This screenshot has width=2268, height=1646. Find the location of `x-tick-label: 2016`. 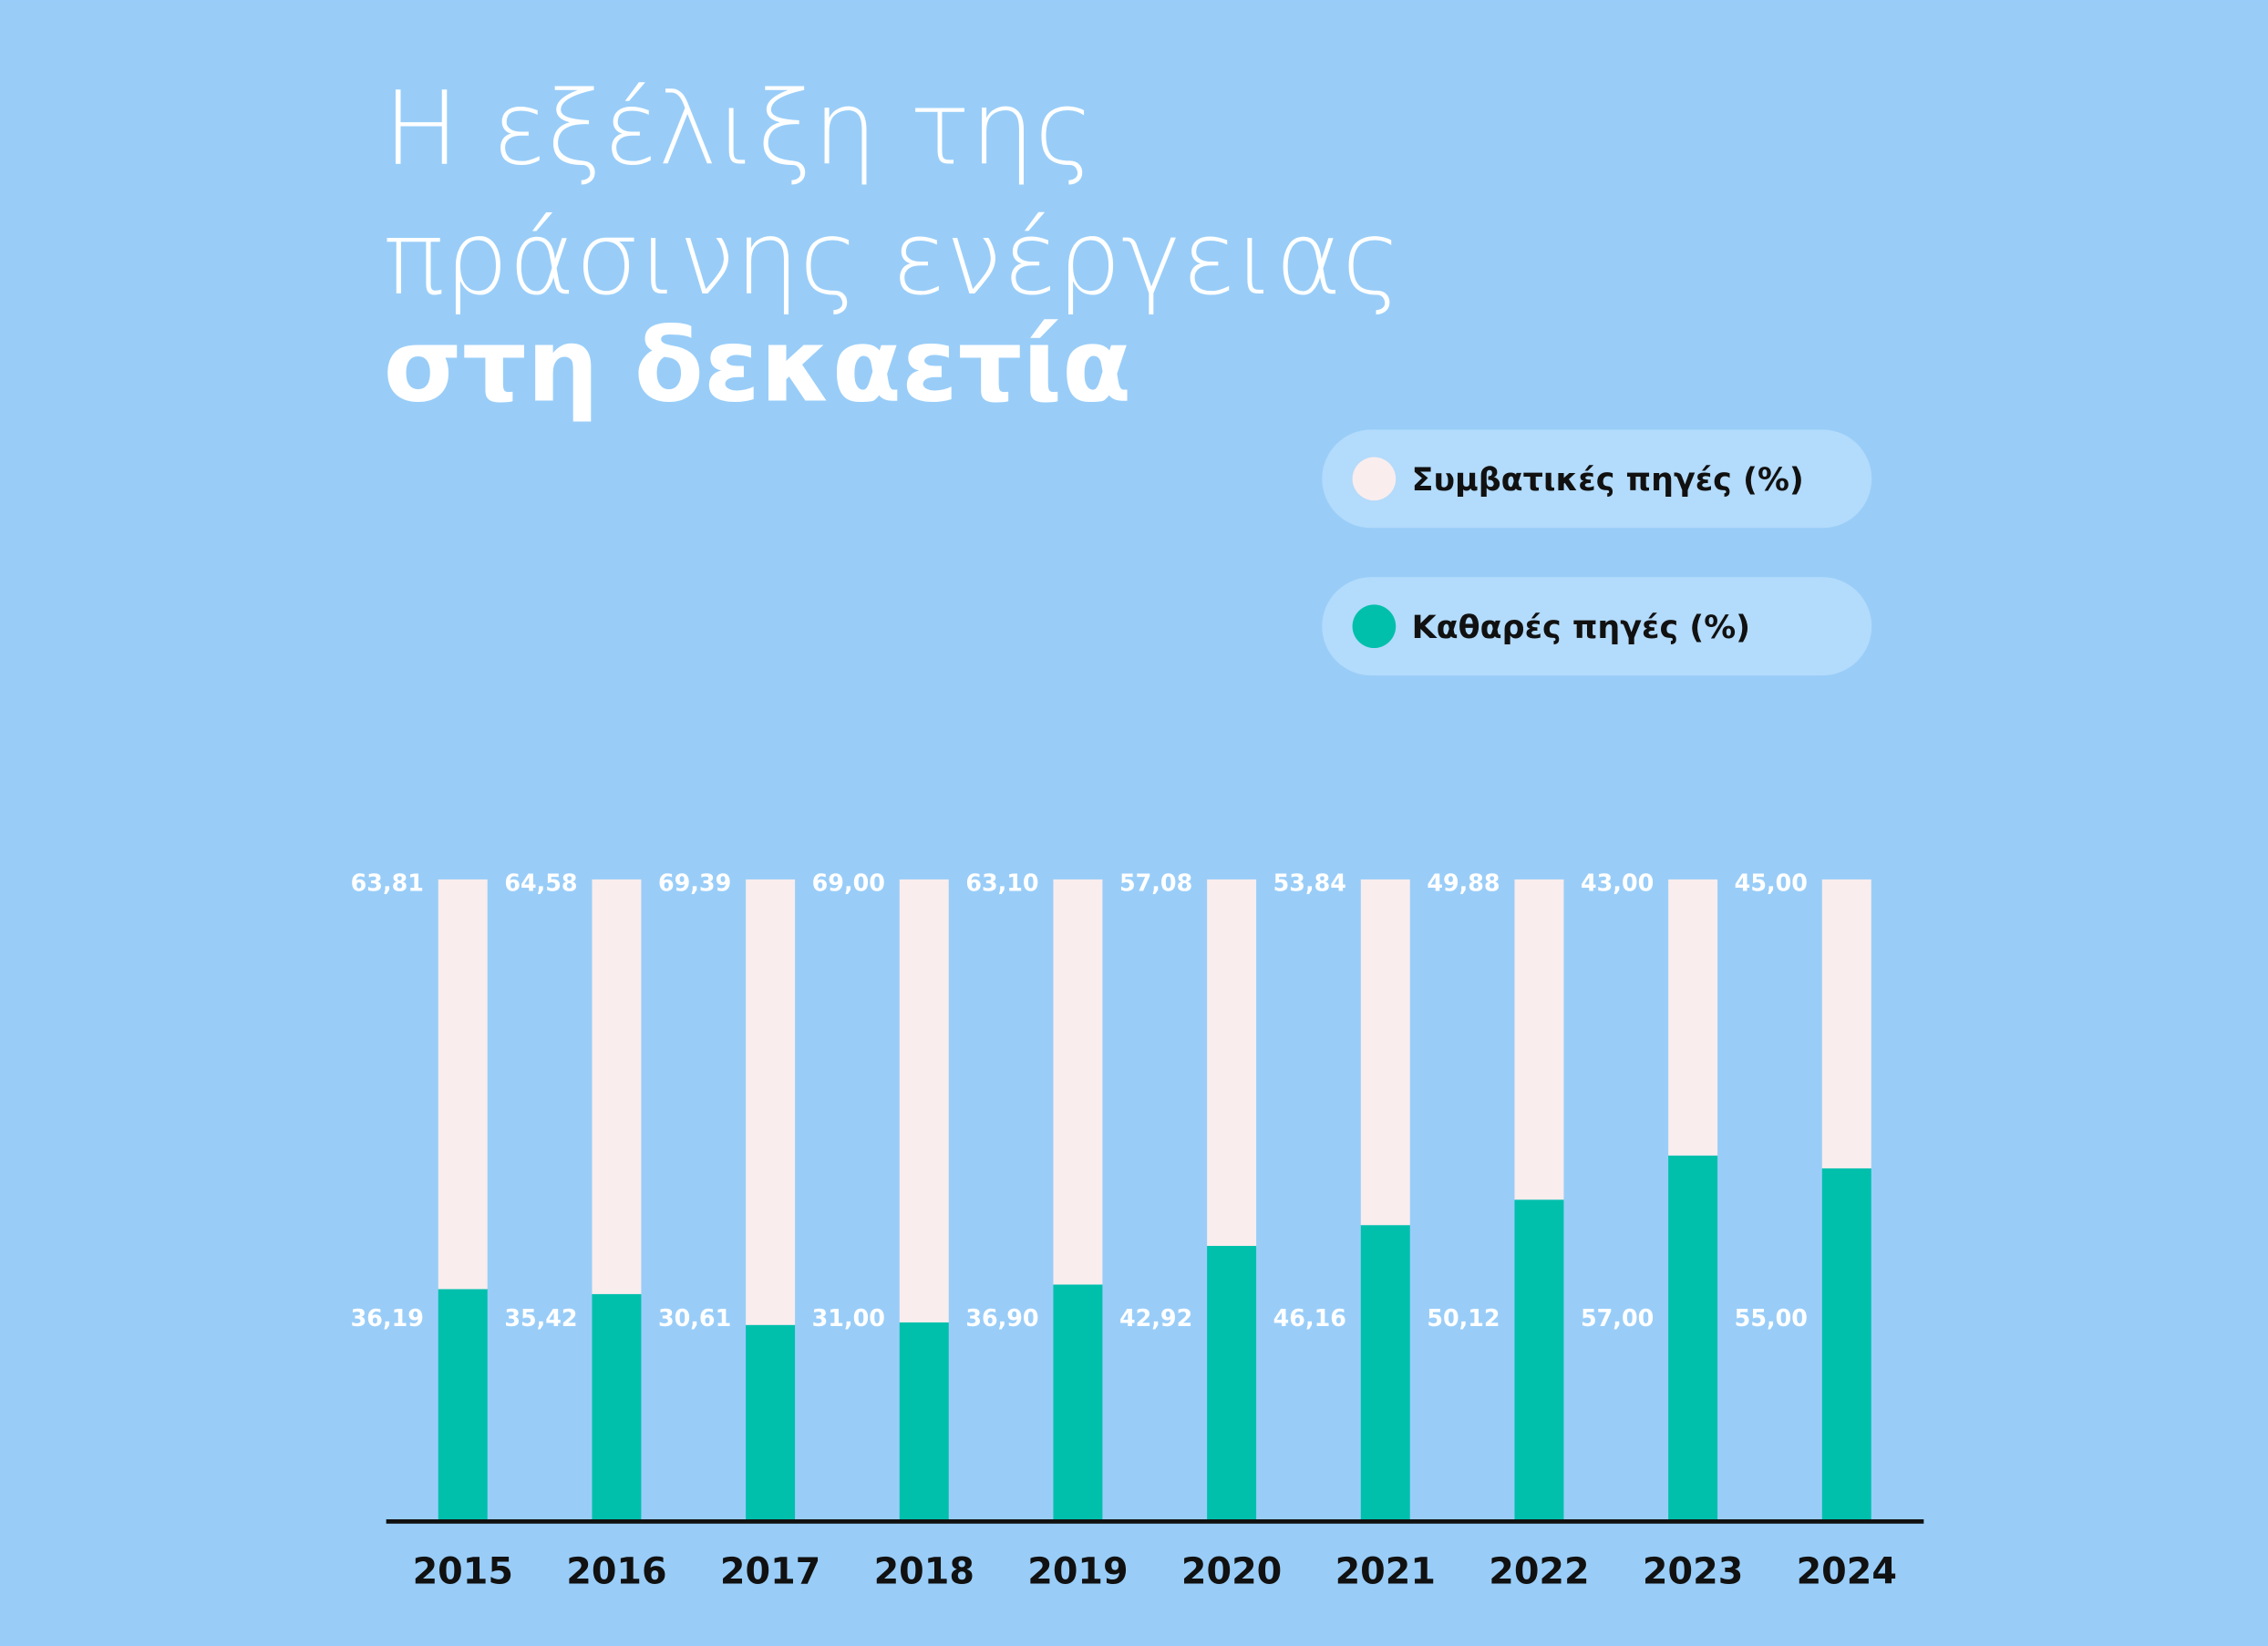

x-tick-label: 2016 is located at coordinates (616, 1572).